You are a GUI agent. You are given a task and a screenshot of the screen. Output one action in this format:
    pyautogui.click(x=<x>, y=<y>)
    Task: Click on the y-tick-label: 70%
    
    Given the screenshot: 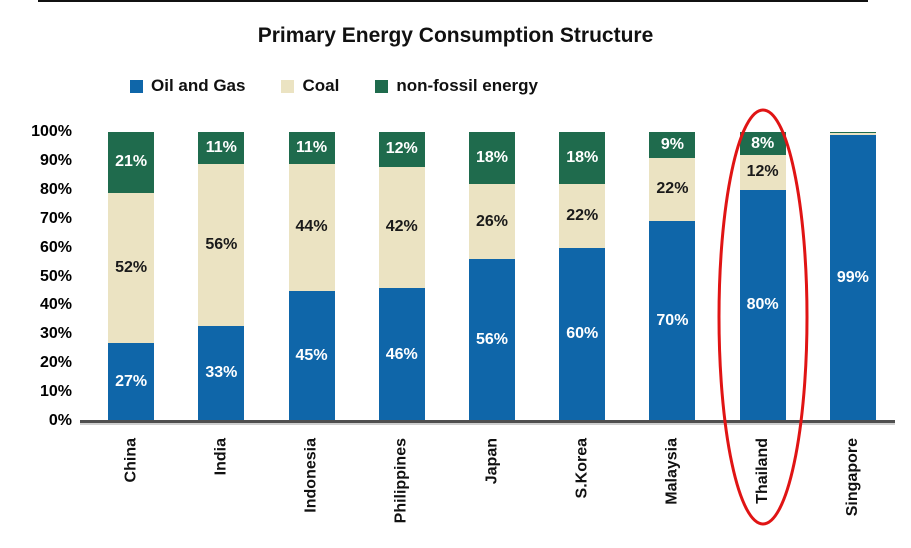 What is the action you would take?
    pyautogui.click(x=55, y=218)
    